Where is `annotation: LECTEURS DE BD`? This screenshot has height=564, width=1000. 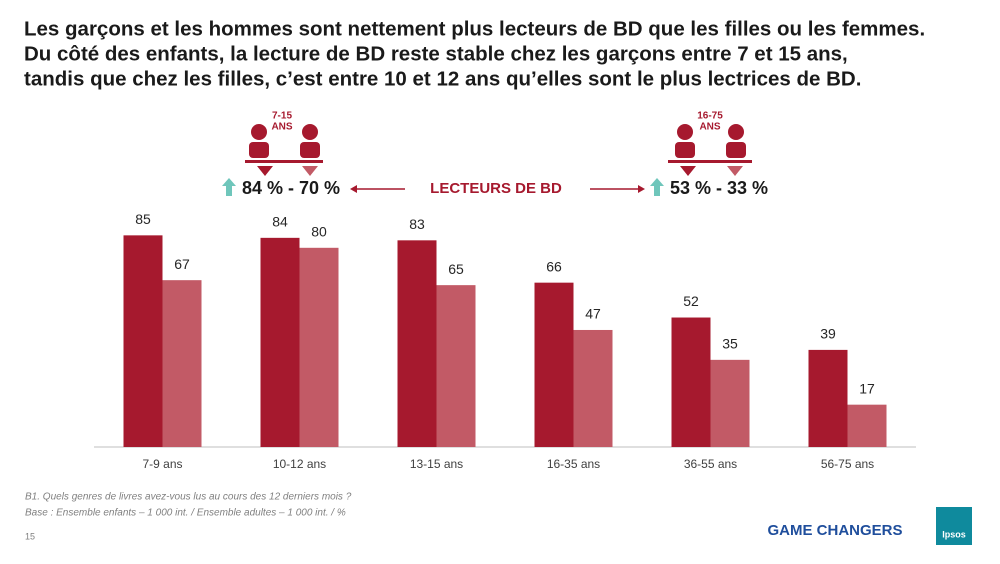 annotation: LECTEURS DE BD is located at coordinates (496, 188).